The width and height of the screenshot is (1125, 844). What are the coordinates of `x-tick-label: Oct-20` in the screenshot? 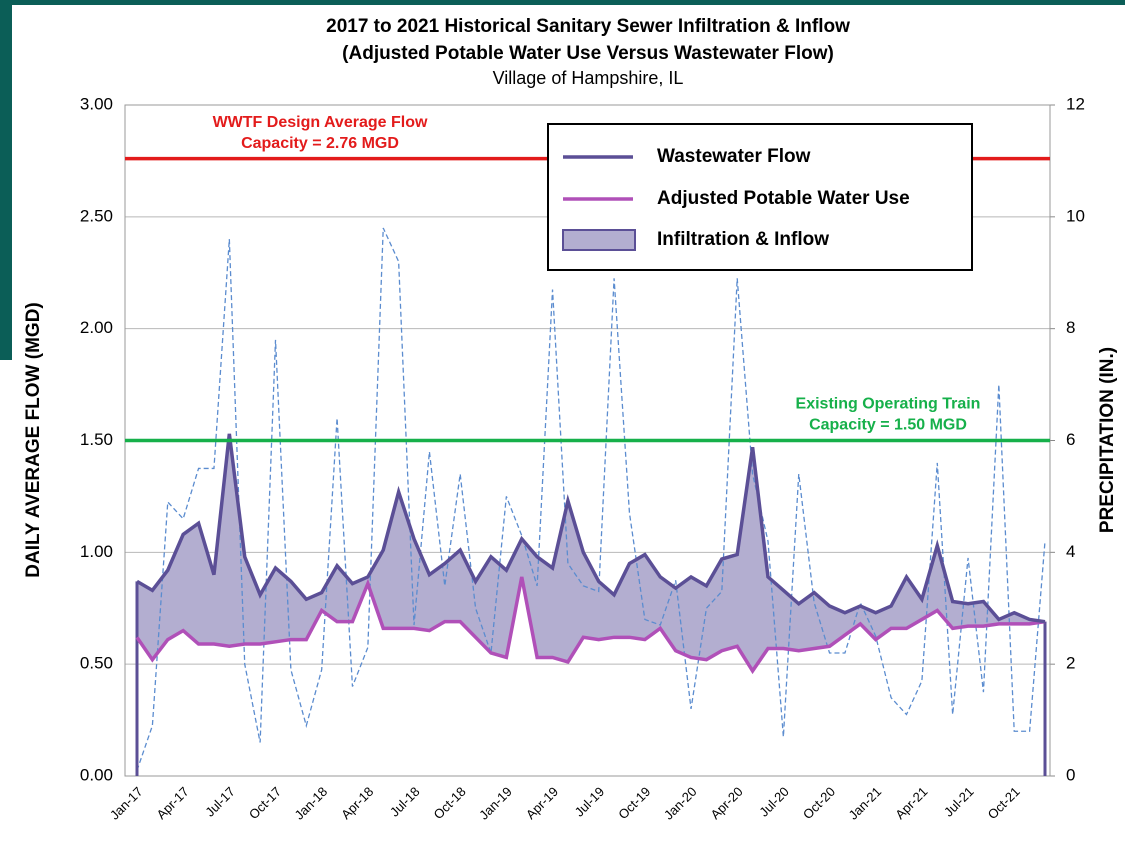 It's located at (819, 803).